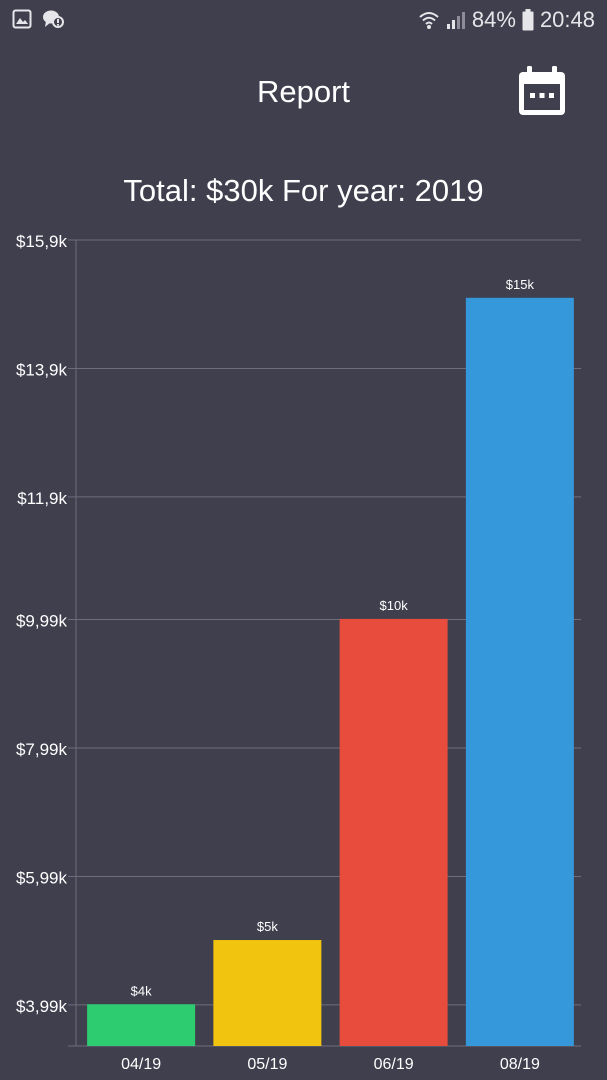 The width and height of the screenshot is (607, 1080). What do you see at coordinates (141, 990) in the screenshot?
I see `bar-value-label: $4k` at bounding box center [141, 990].